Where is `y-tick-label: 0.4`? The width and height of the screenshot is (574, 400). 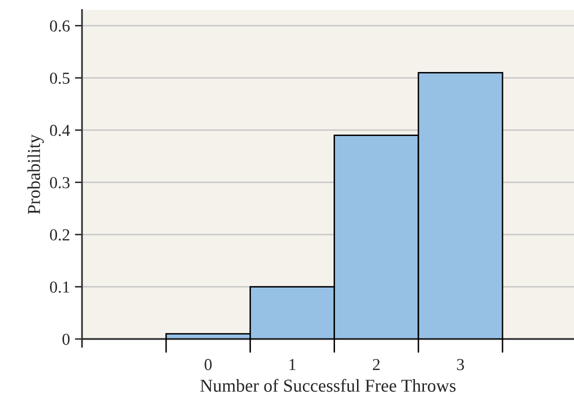
y-tick-label: 0.4 is located at coordinates (60, 130).